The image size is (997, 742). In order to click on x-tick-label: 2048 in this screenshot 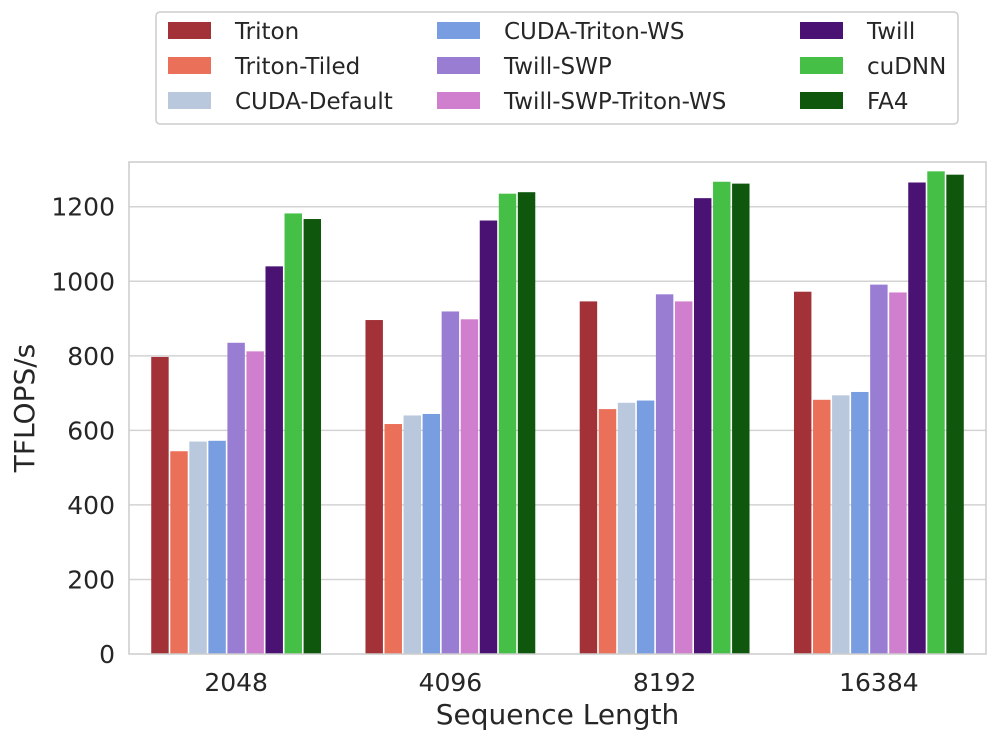, I will do `click(236, 682)`.